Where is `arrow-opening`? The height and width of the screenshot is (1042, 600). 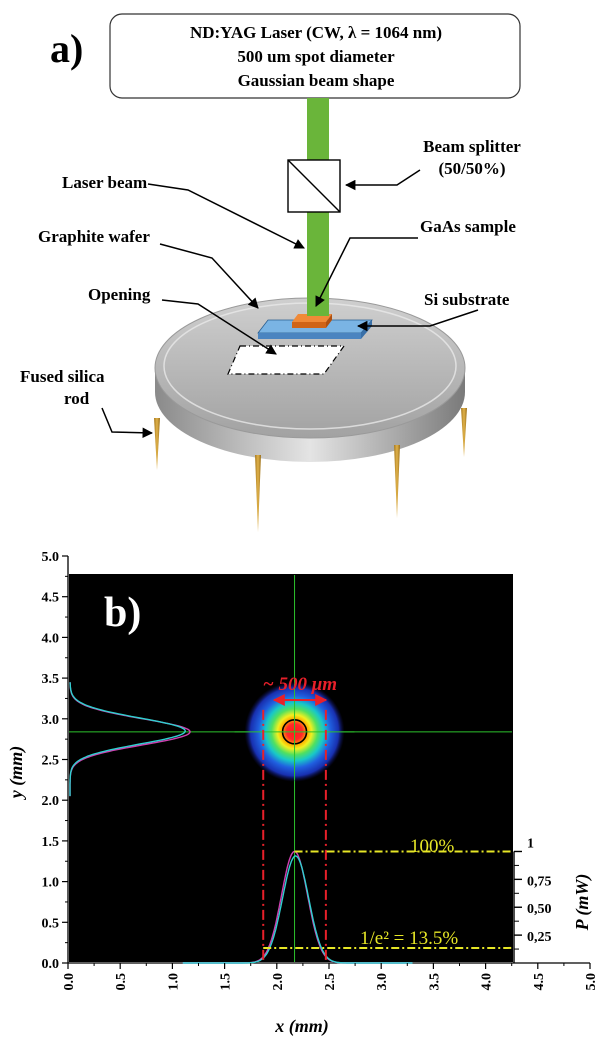 arrow-opening is located at coordinates (219, 327).